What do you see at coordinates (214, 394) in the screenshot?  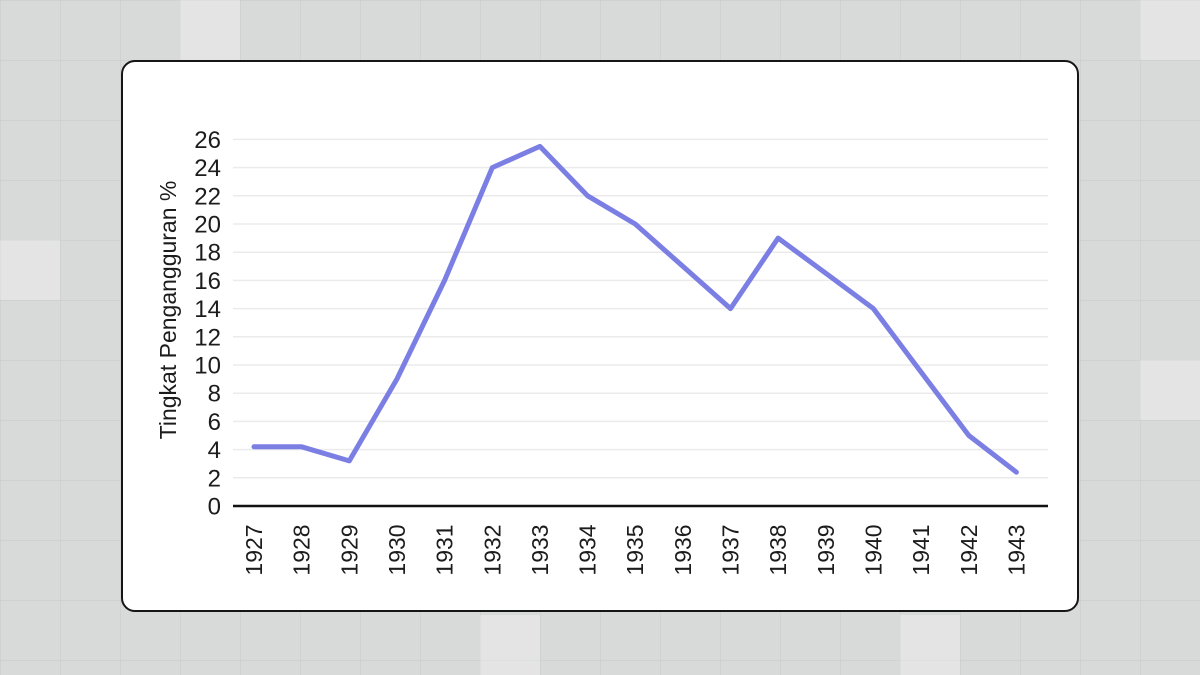 I see `y-tick-label: 8` at bounding box center [214, 394].